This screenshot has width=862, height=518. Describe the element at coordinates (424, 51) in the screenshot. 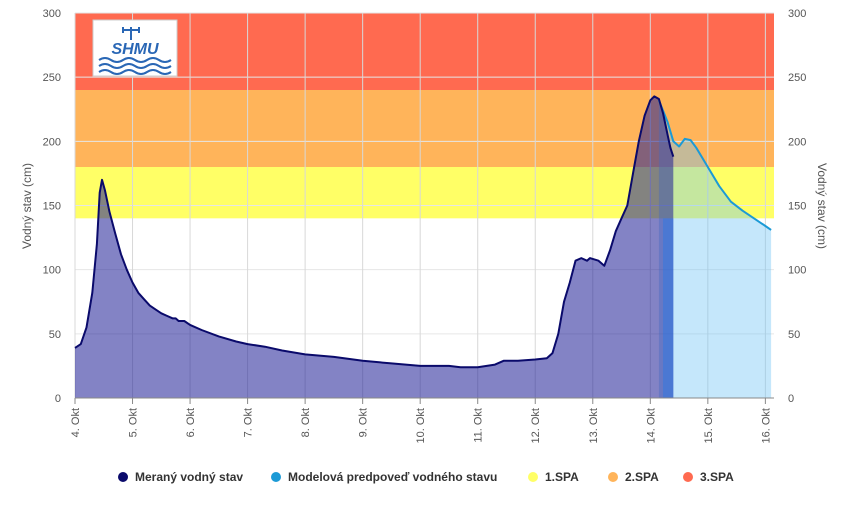

I see `band-3spa` at that location.